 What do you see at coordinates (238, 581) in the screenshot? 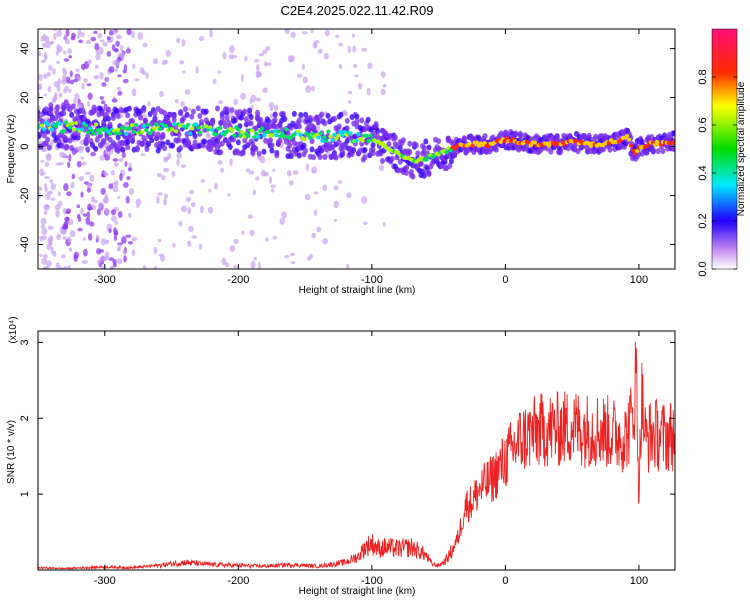
I see `x-tick-label: -200` at bounding box center [238, 581].